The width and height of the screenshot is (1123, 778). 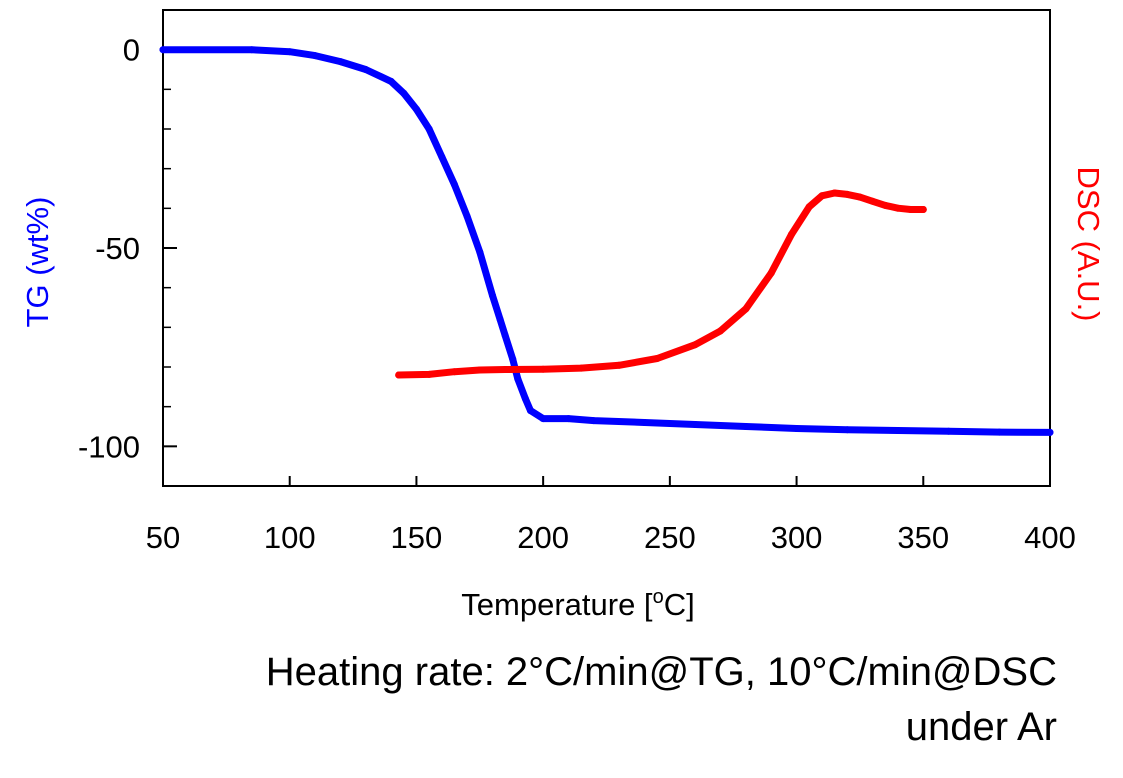 I want to click on x-tick-label: 200, so click(x=543, y=537).